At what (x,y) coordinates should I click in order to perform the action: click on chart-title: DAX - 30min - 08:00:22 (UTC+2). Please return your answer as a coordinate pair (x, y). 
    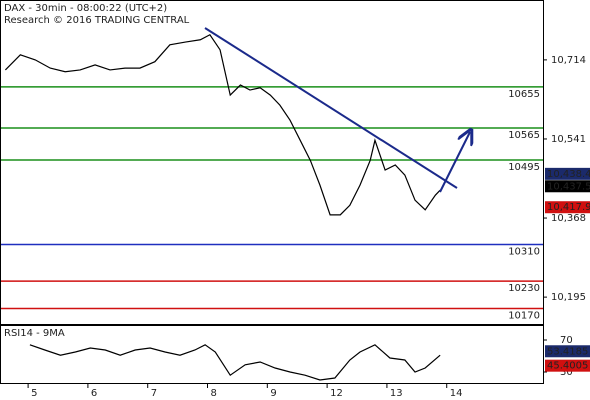
    Looking at the image, I should click on (85, 8).